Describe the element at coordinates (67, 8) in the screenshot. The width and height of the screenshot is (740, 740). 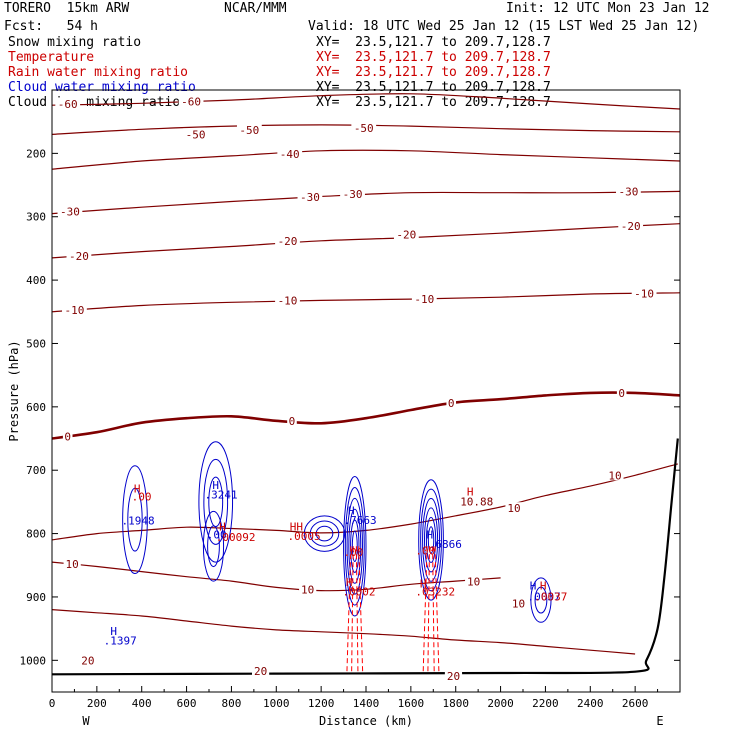
I see `model-title: TORERO 15km ARW` at that location.